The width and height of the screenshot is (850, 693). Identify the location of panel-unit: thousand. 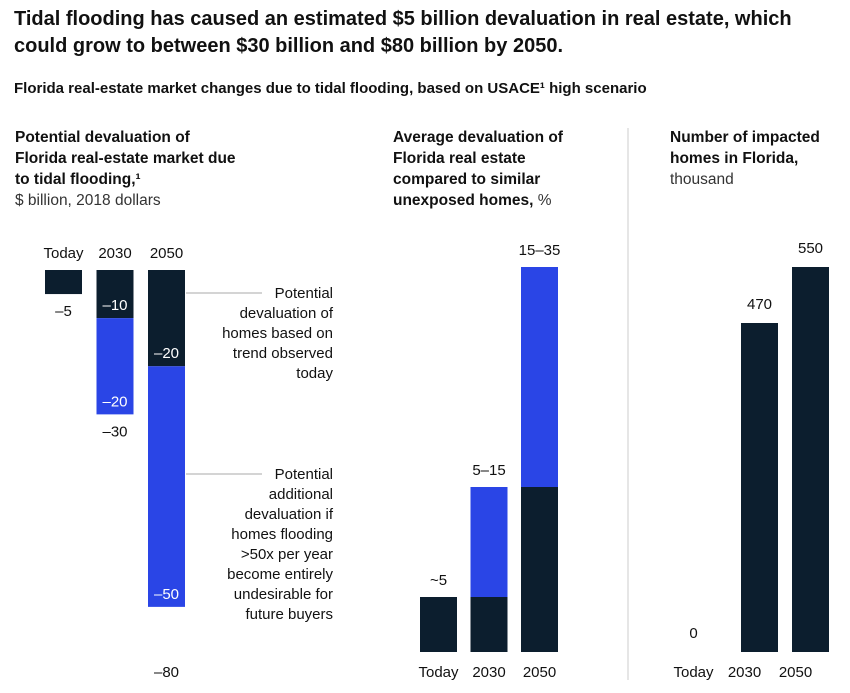
(702, 179).